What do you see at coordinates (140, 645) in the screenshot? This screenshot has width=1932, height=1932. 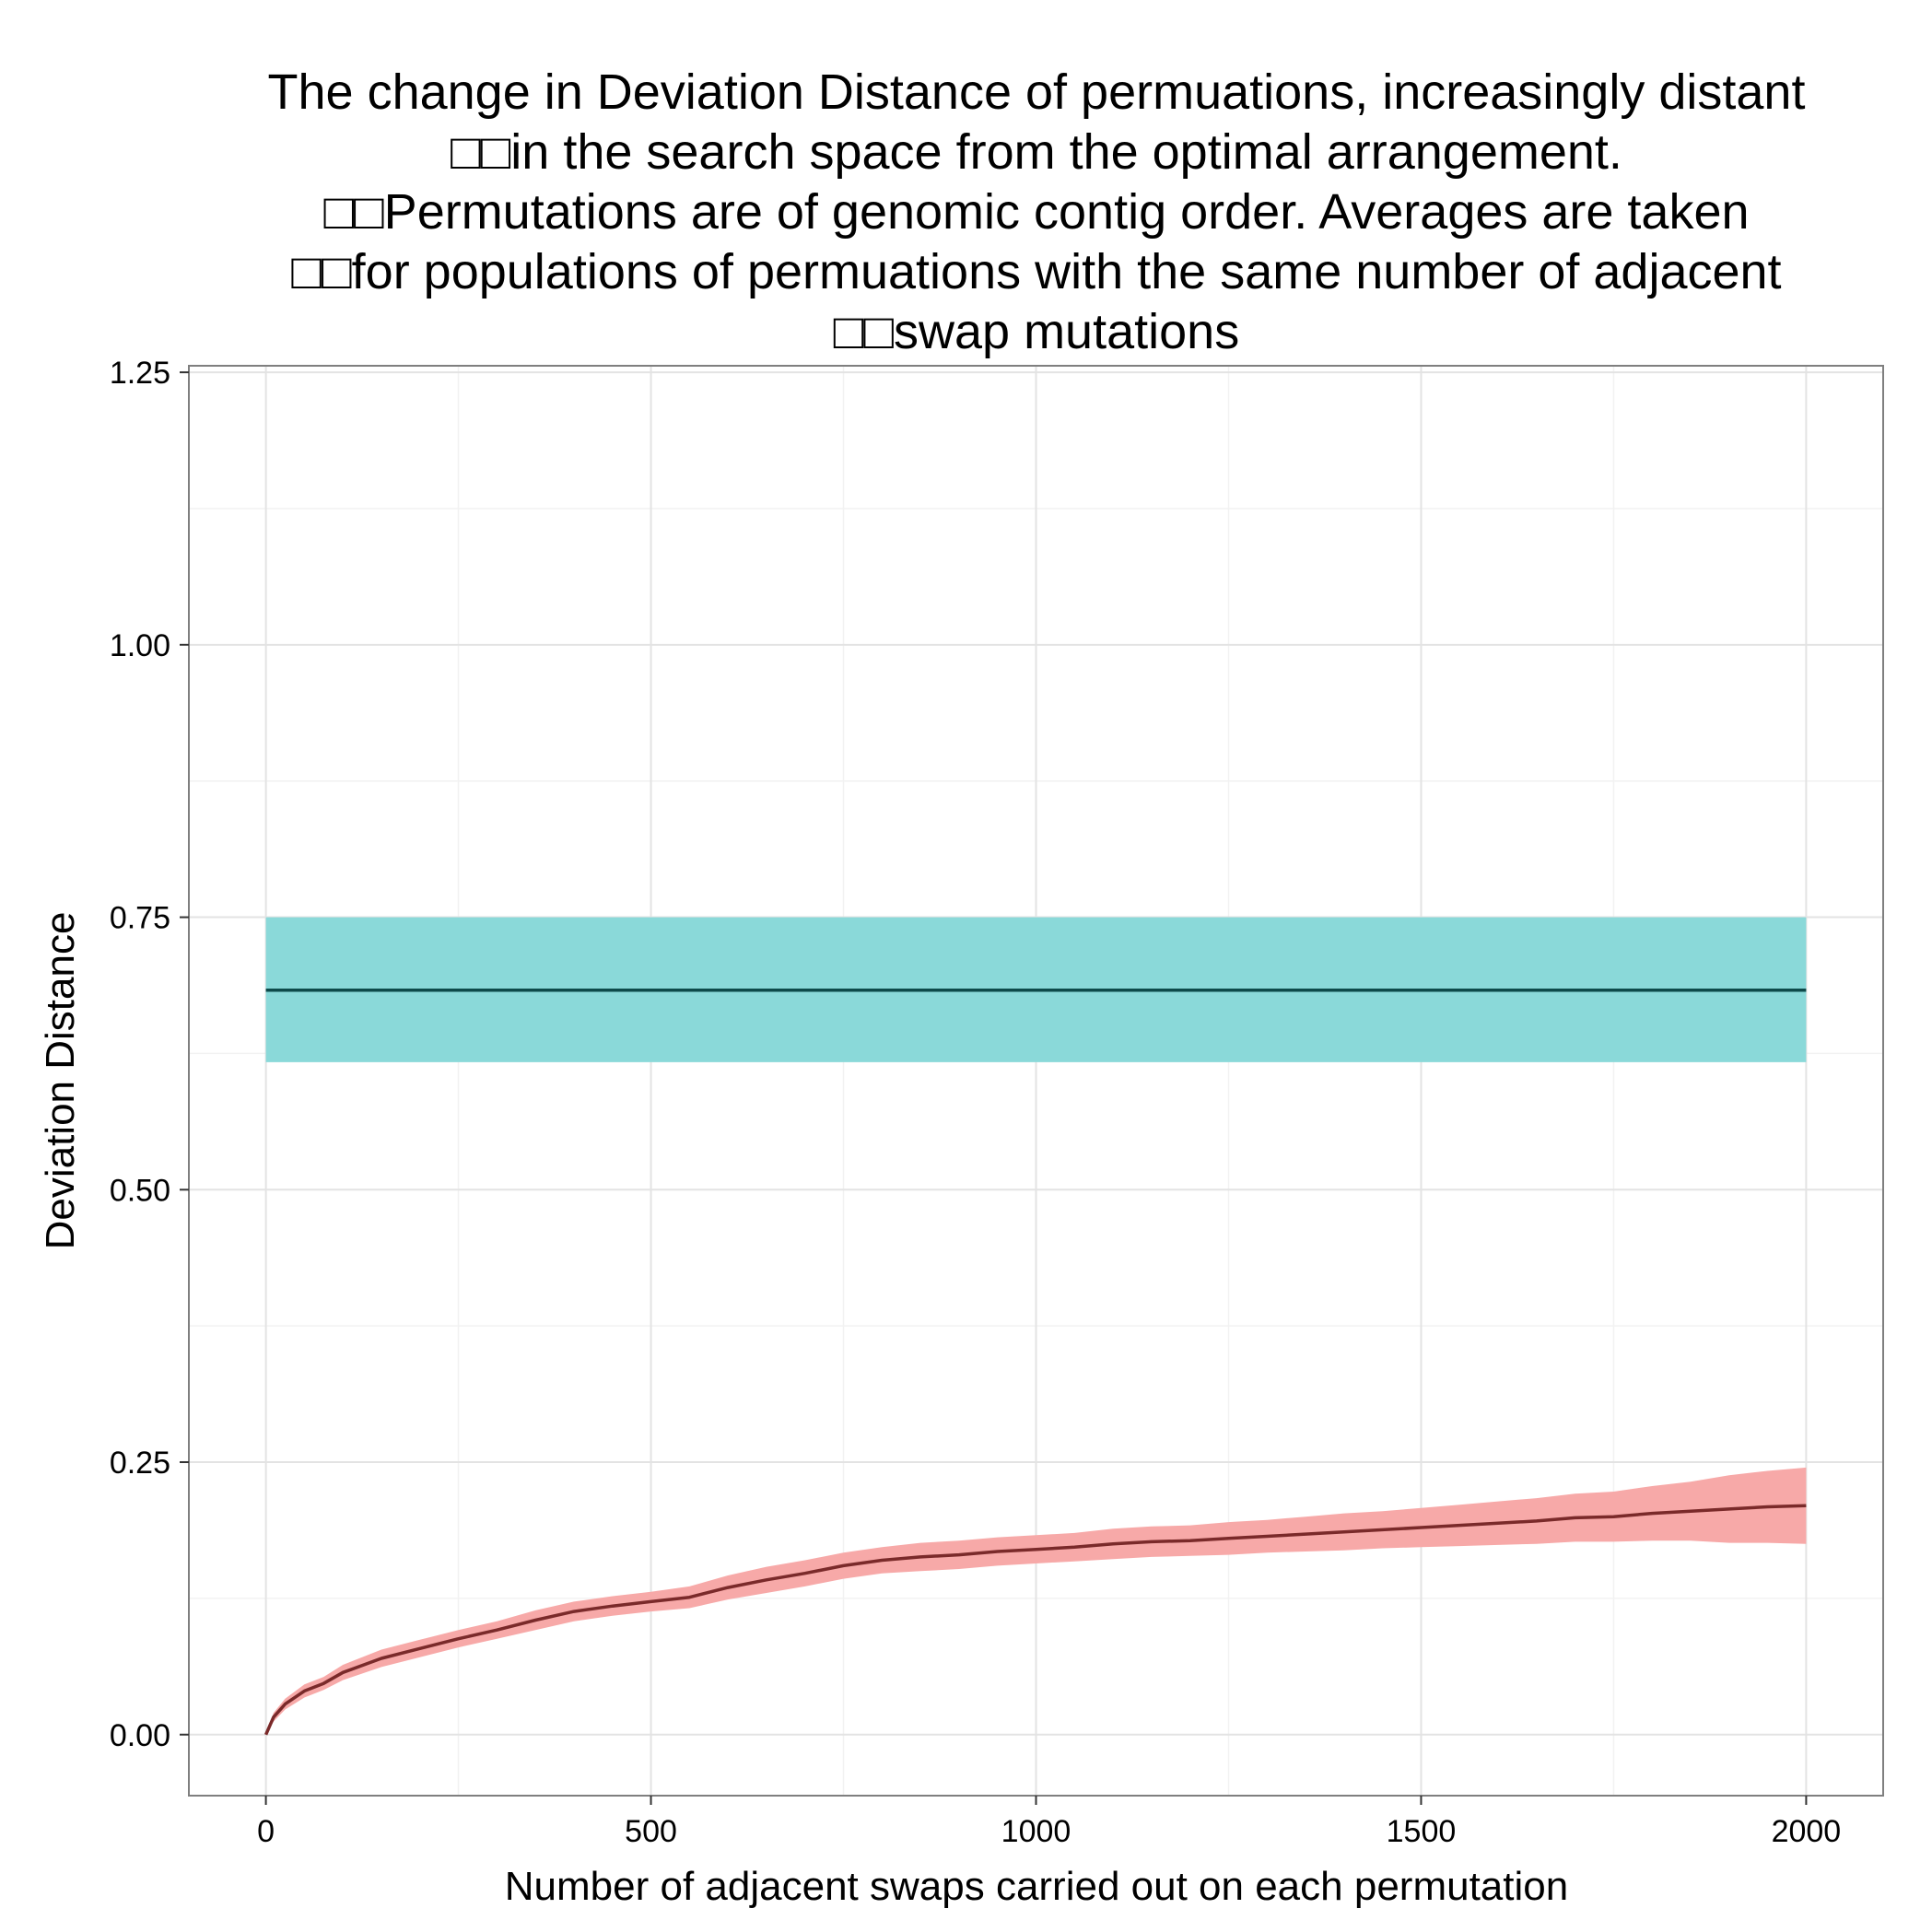 I see `y-tick-label: 1.00` at bounding box center [140, 645].